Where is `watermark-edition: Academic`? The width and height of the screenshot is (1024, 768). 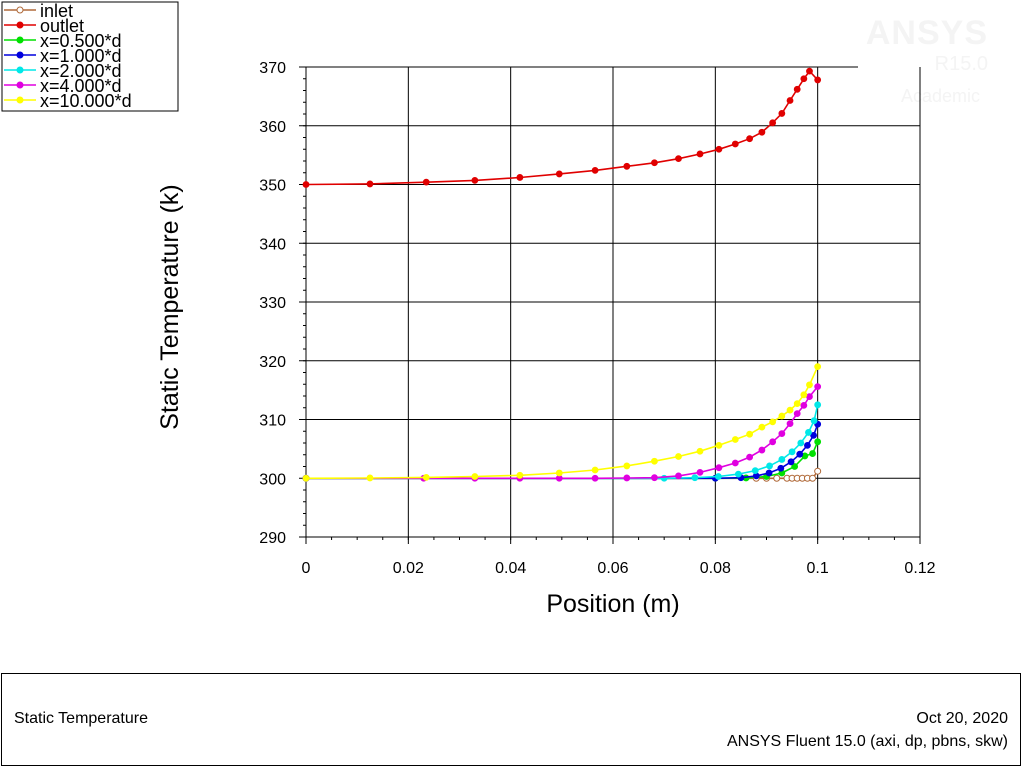
watermark-edition: Academic is located at coordinates (940, 96).